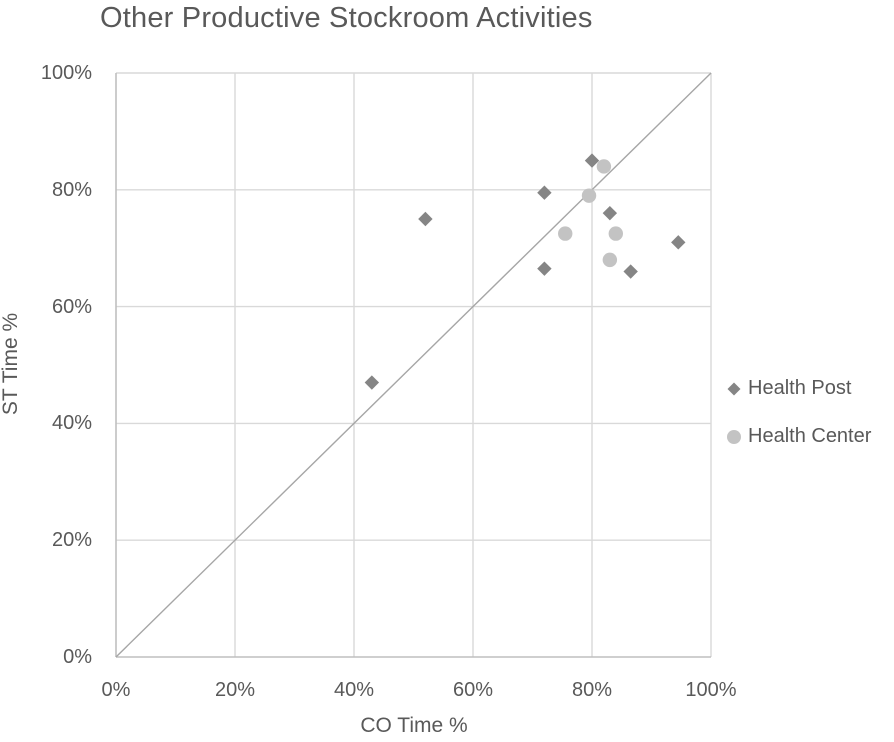  I want to click on x-tick-label: 80%, so click(592, 690).